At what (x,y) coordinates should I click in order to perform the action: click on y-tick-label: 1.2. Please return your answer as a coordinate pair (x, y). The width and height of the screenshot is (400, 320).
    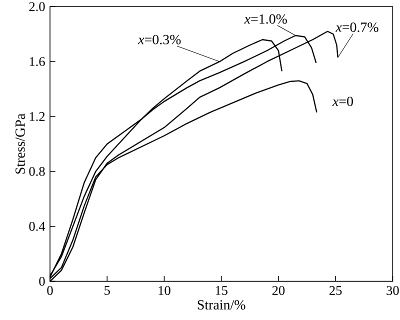
    Looking at the image, I should click on (37, 117).